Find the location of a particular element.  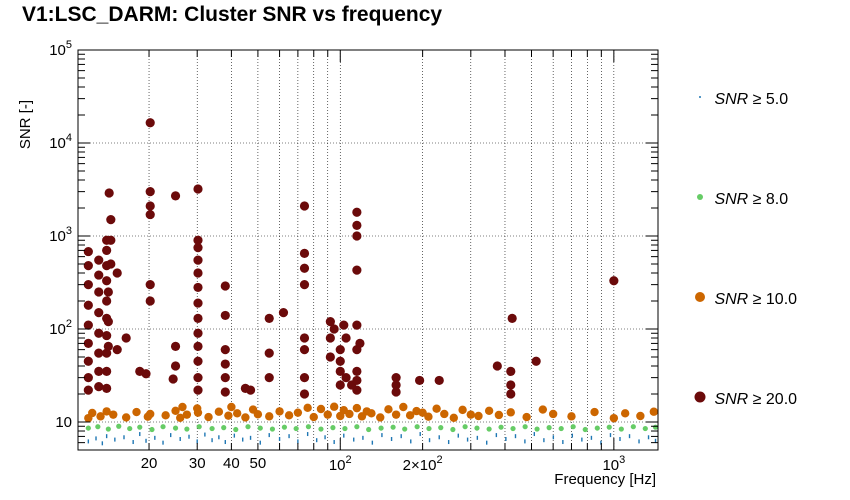

legend-label-value: ≥ 10.0 is located at coordinates (773, 299).